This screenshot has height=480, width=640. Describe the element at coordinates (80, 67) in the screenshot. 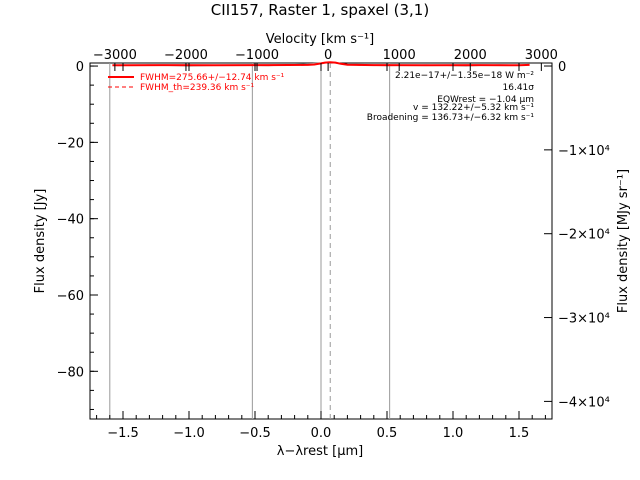

I see `y-tick-label-0: 0` at that location.